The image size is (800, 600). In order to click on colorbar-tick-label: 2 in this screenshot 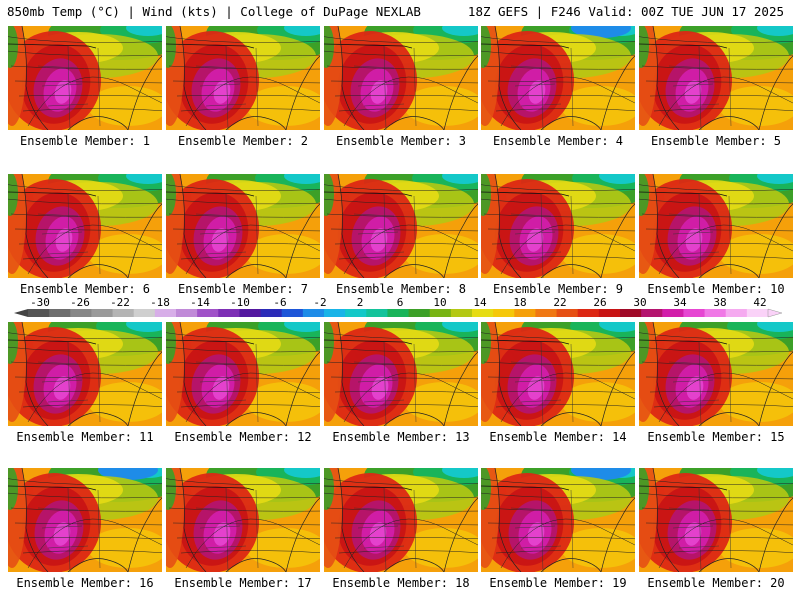, I will do `click(360, 302)`.